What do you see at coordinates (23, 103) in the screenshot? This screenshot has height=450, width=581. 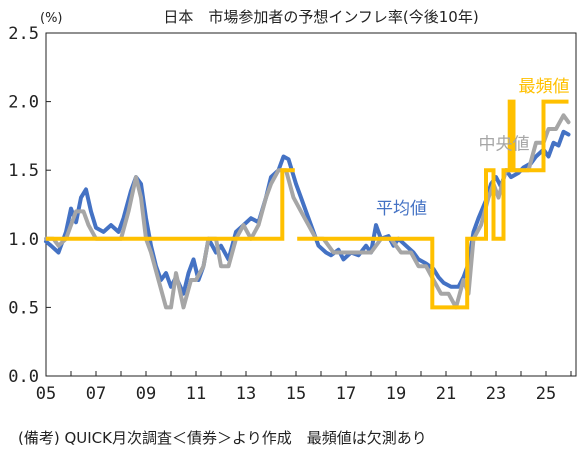 I see `y-tick-label: 2.0` at bounding box center [23, 103].